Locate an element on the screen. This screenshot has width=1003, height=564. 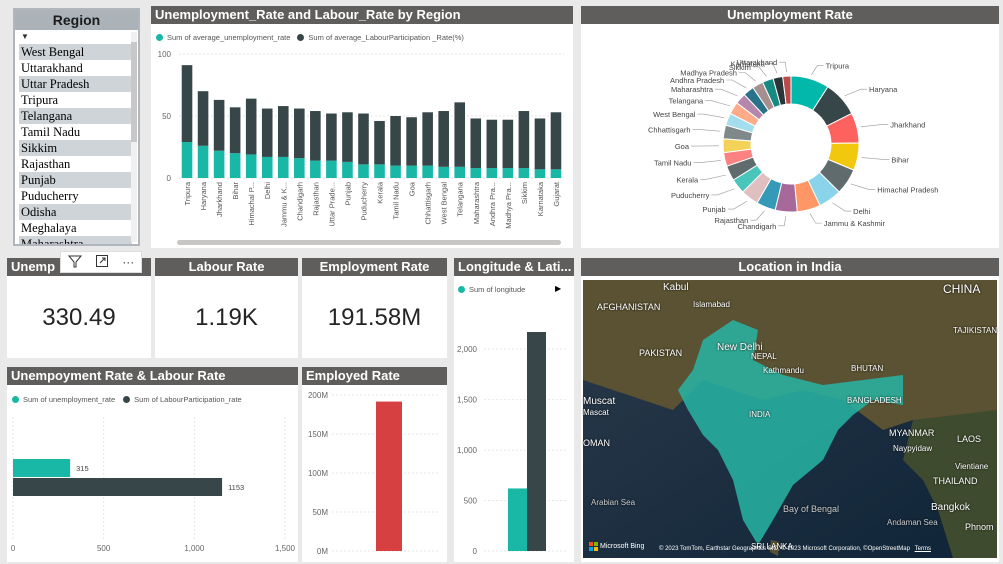
focus-mode-icon is located at coordinates (102, 262).